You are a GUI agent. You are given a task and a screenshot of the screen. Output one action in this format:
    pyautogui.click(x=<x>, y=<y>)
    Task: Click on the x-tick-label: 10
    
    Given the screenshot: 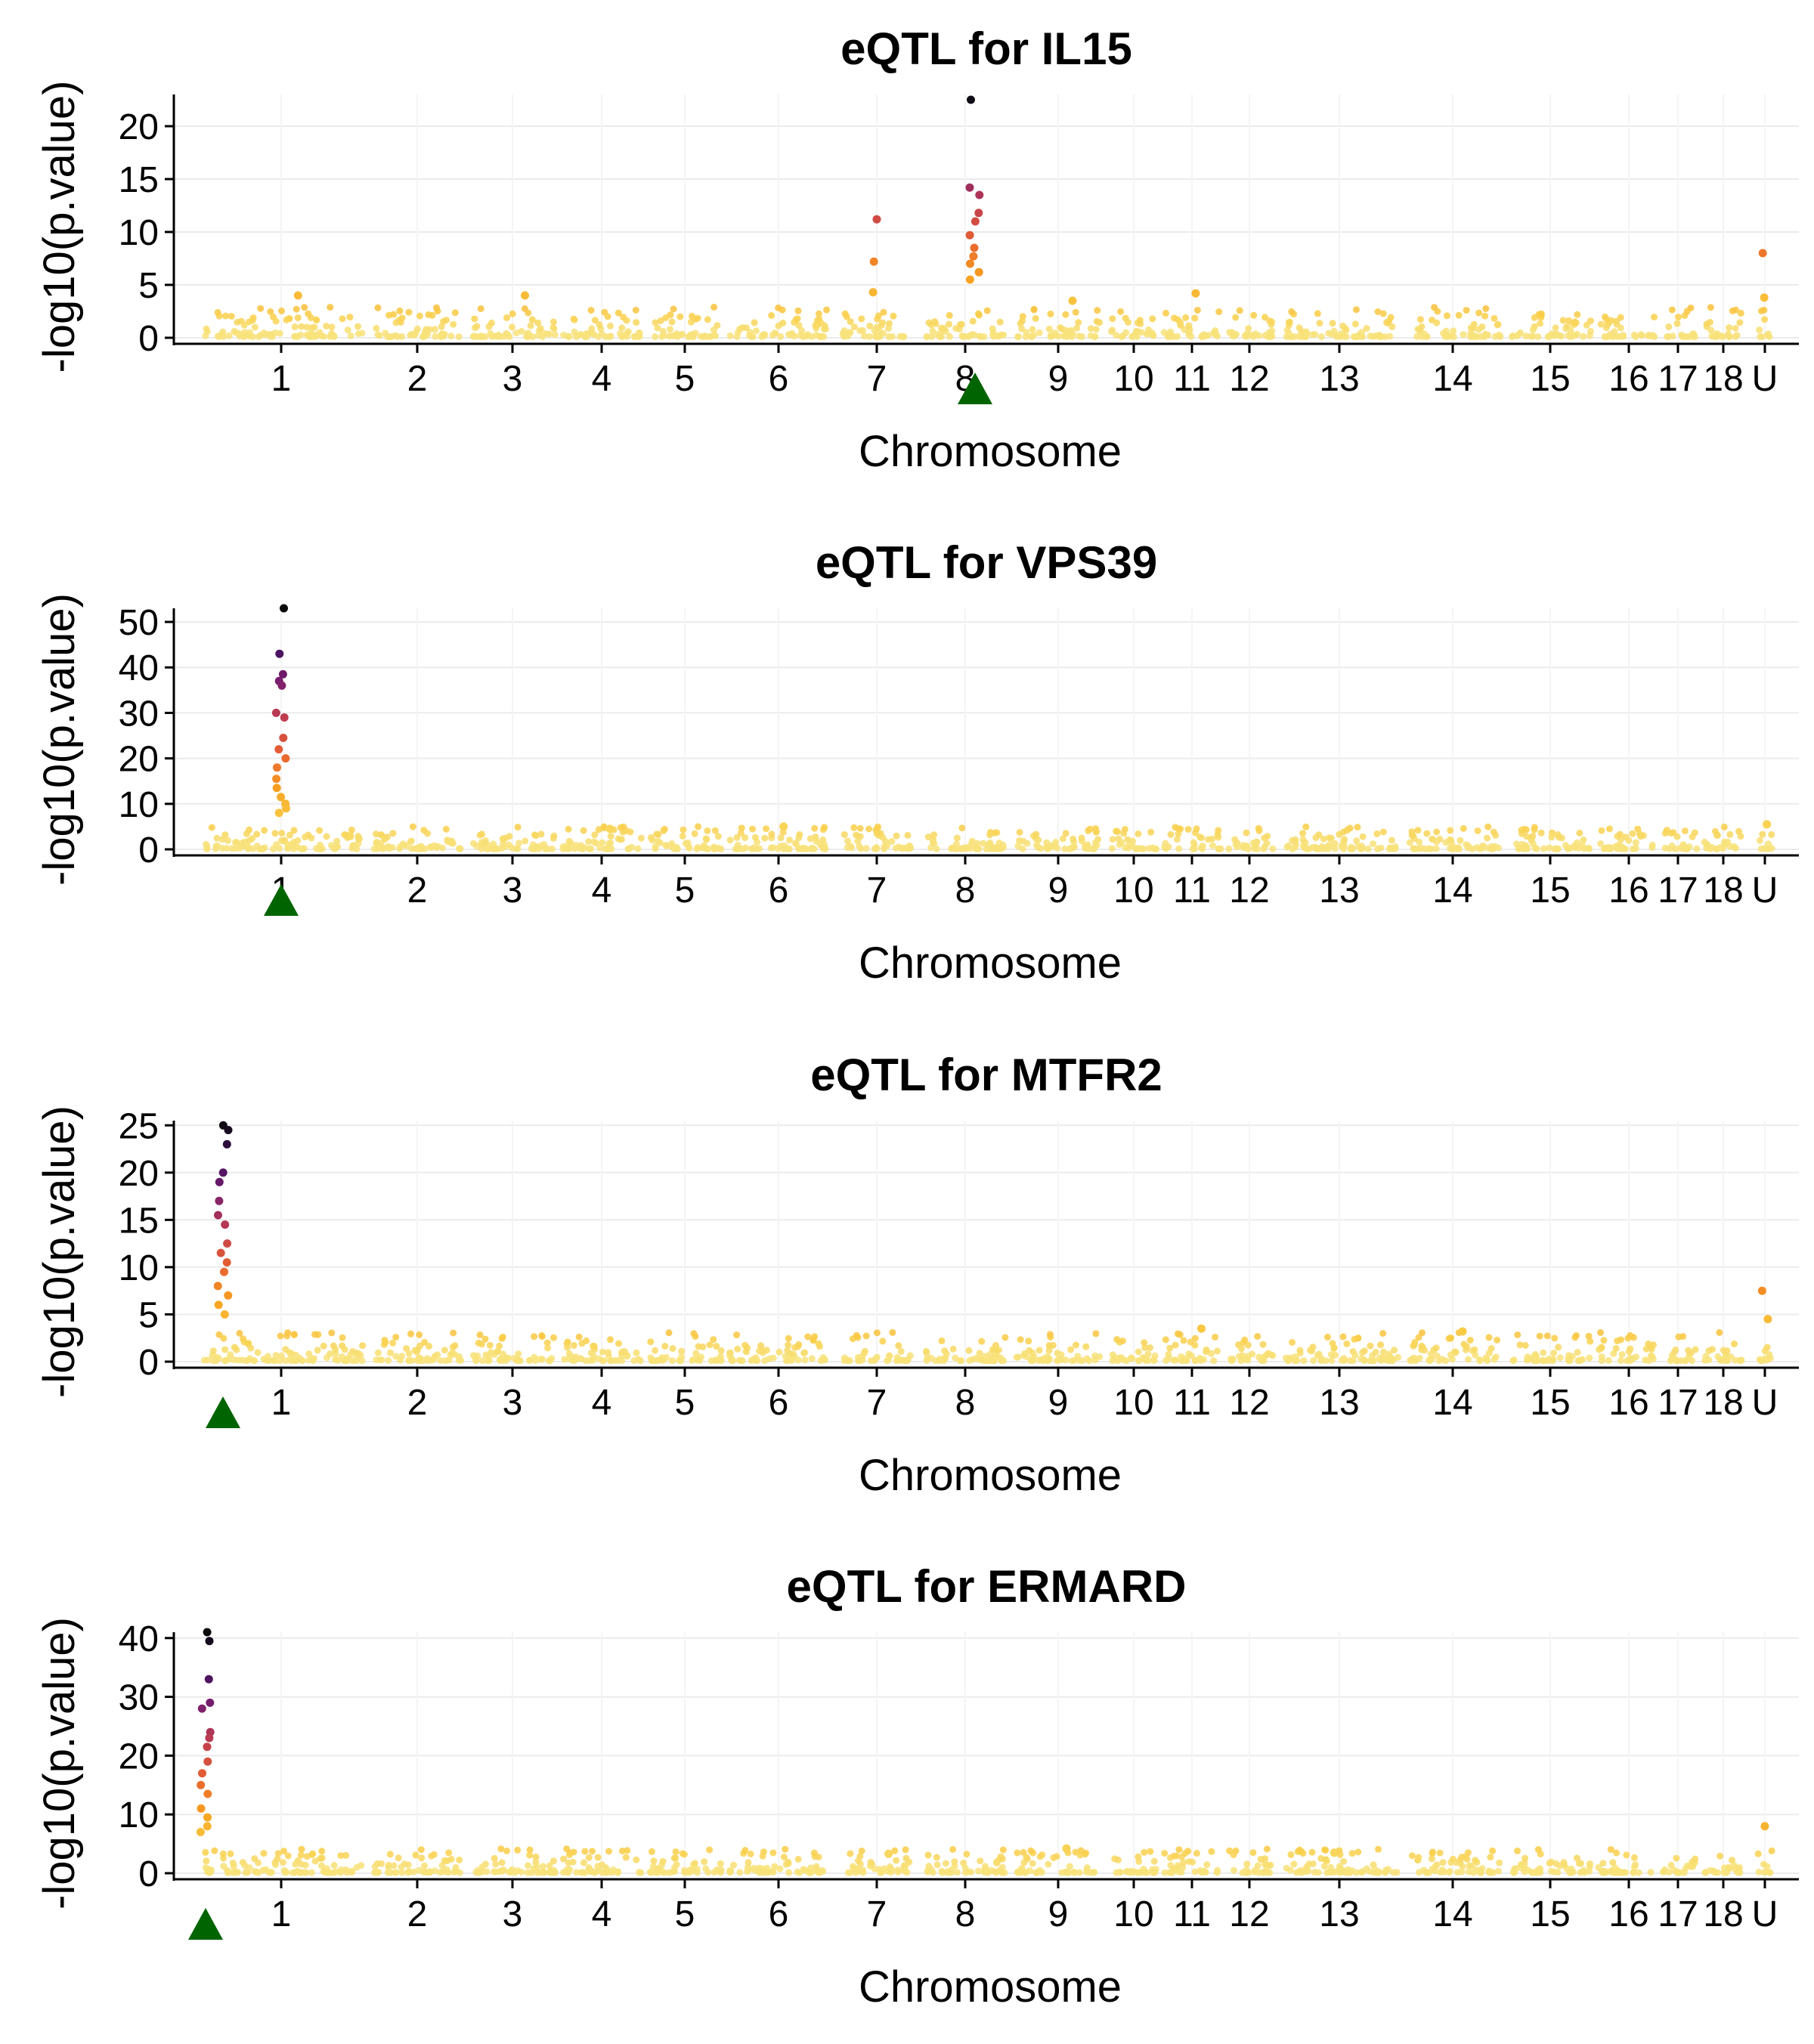 What is the action you would take?
    pyautogui.click(x=1133, y=1403)
    